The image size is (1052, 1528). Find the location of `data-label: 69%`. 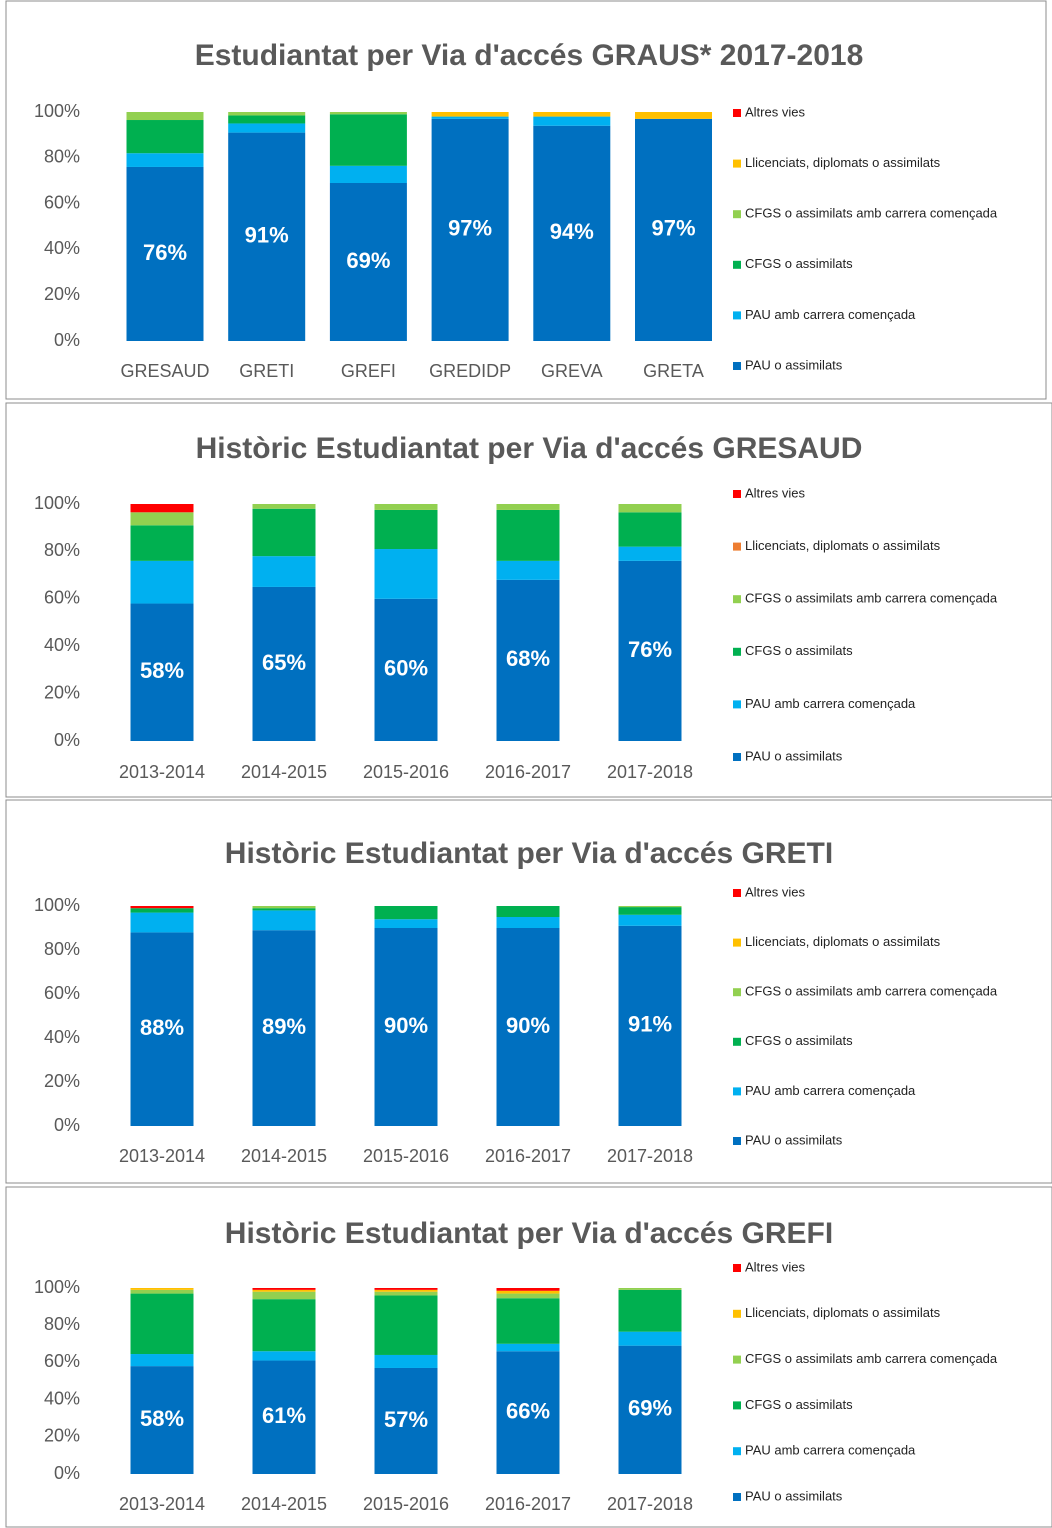

data-label: 69% is located at coordinates (368, 260).